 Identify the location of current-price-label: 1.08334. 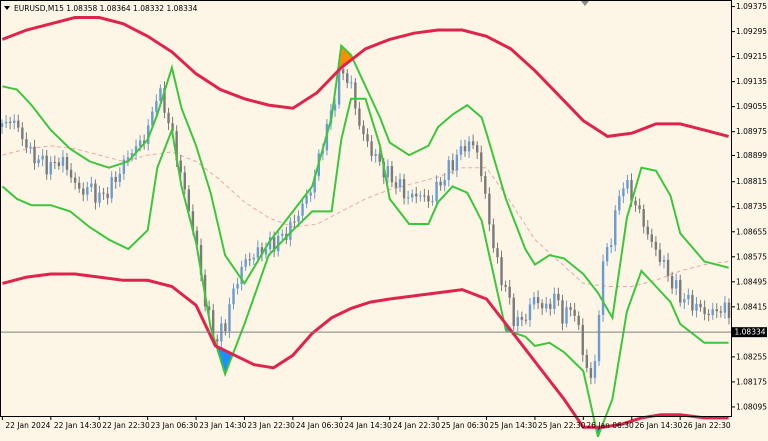
(750, 332).